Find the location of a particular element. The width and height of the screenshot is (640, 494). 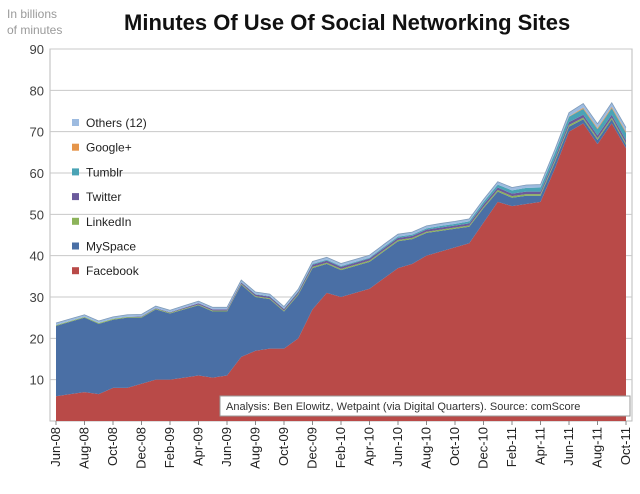

y-tick-label: 40 is located at coordinates (37, 256).